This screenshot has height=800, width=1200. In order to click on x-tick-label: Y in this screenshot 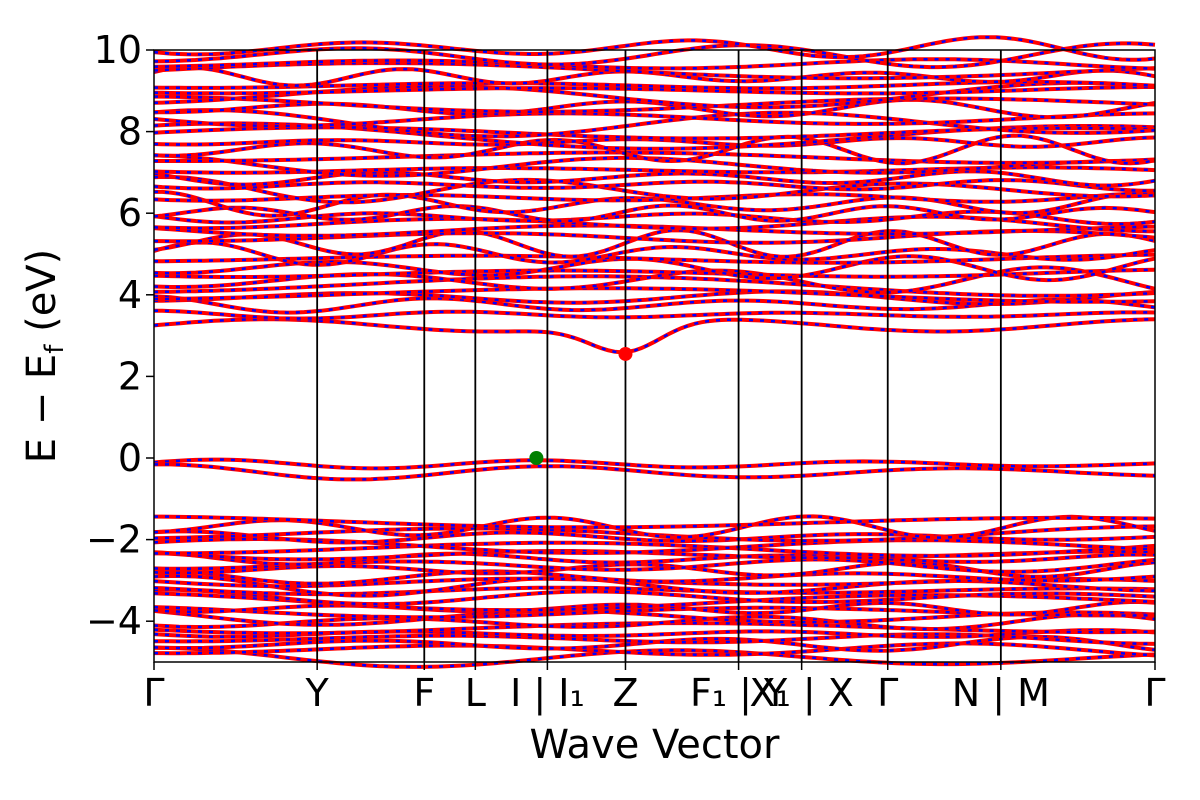, I will do `click(317, 693)`.